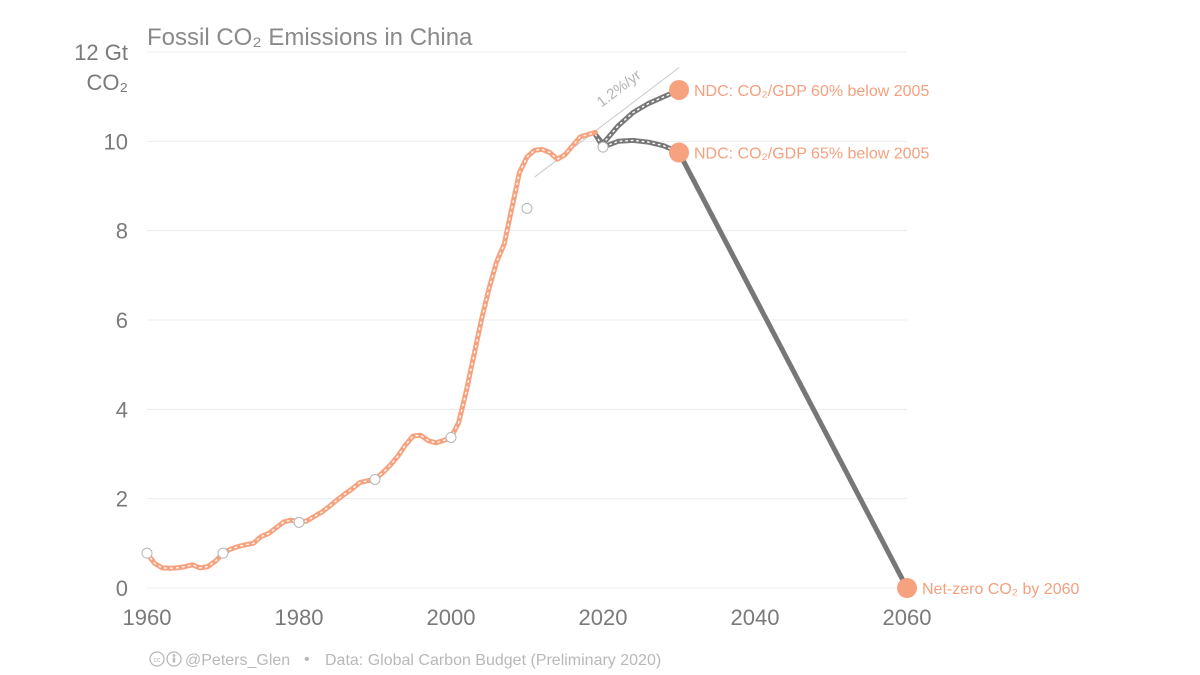  What do you see at coordinates (237, 660) in the screenshot?
I see `credit-author: @Peters_Glen` at bounding box center [237, 660].